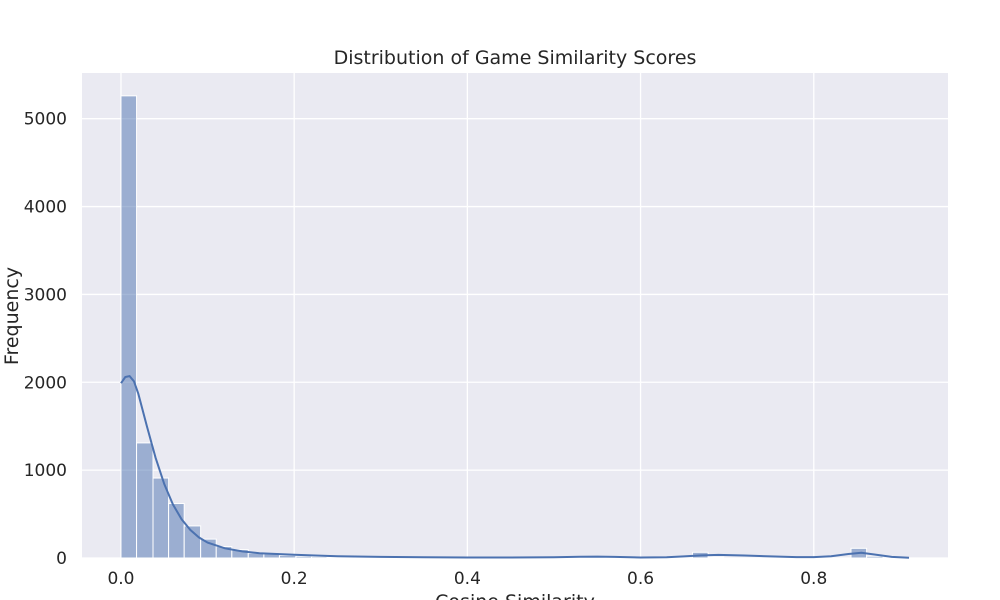 This screenshot has width=1000, height=600. I want to click on y-axis-title: Frequency, so click(12, 316).